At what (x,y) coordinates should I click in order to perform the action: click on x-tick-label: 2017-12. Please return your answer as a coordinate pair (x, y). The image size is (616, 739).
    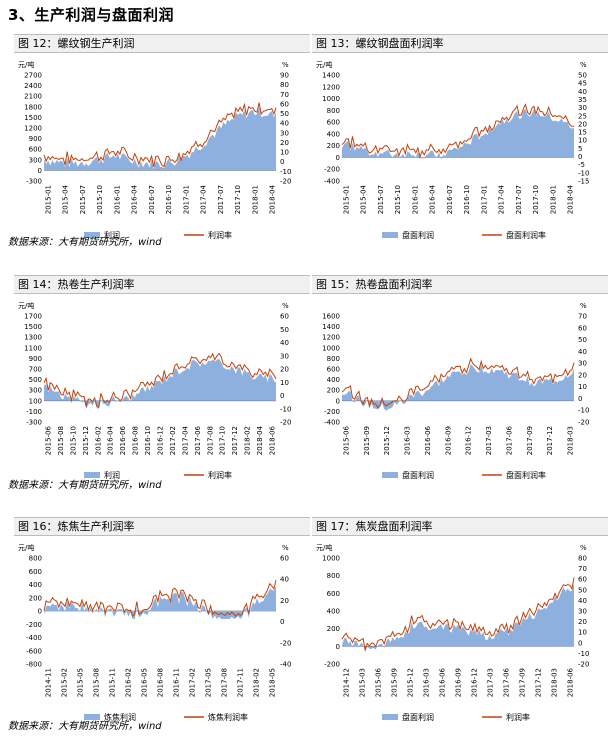
    Looking at the image, I should click on (550, 440).